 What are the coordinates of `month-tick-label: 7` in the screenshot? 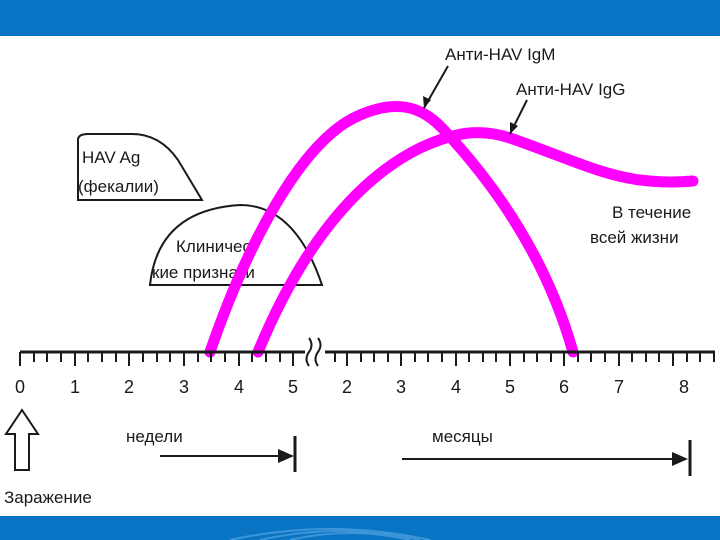 It's located at (619, 387).